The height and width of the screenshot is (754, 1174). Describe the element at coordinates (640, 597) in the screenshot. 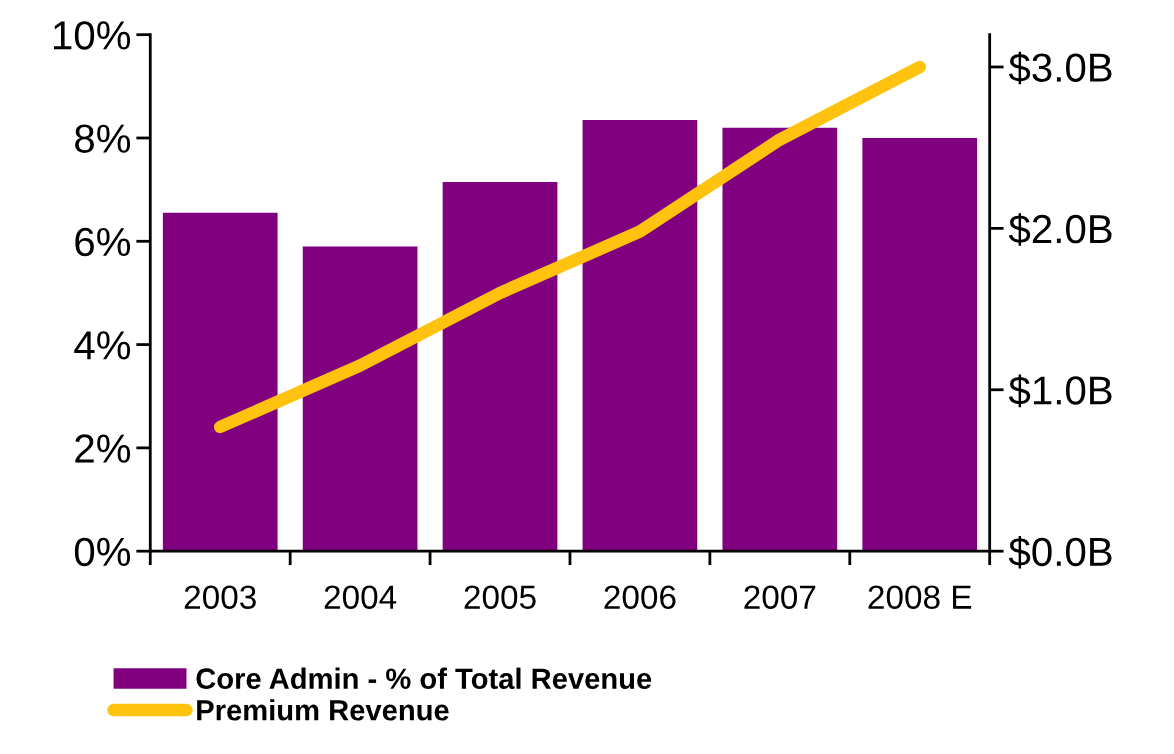

I see `x-tick-label: 2006` at that location.